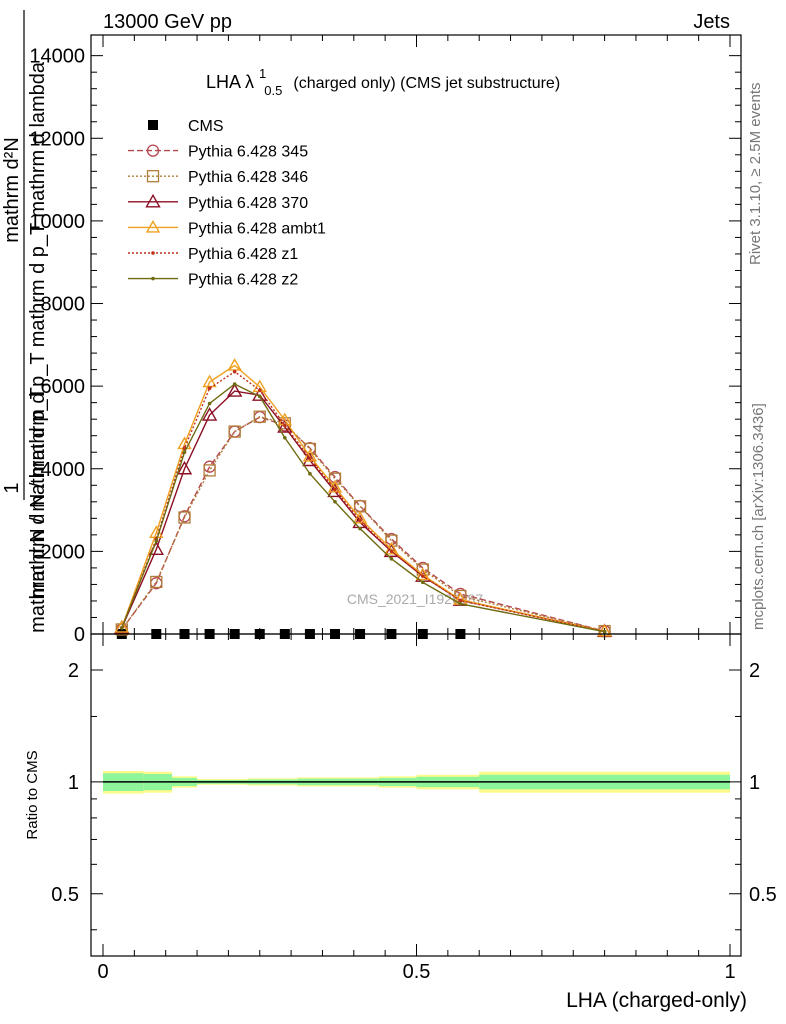 This screenshot has height=1024, width=786. I want to click on ratio-y-tick-label: 2, so click(73, 671).